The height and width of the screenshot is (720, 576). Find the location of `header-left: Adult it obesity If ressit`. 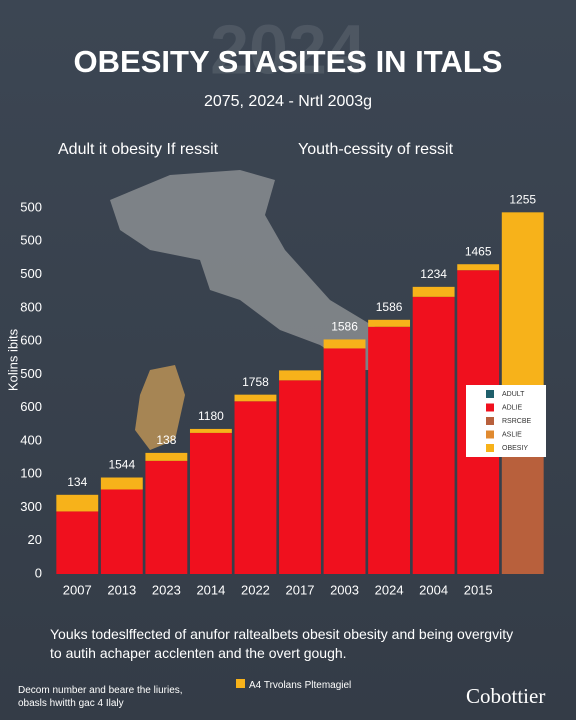

header-left: Adult it obesity If ressit is located at coordinates (138, 149).